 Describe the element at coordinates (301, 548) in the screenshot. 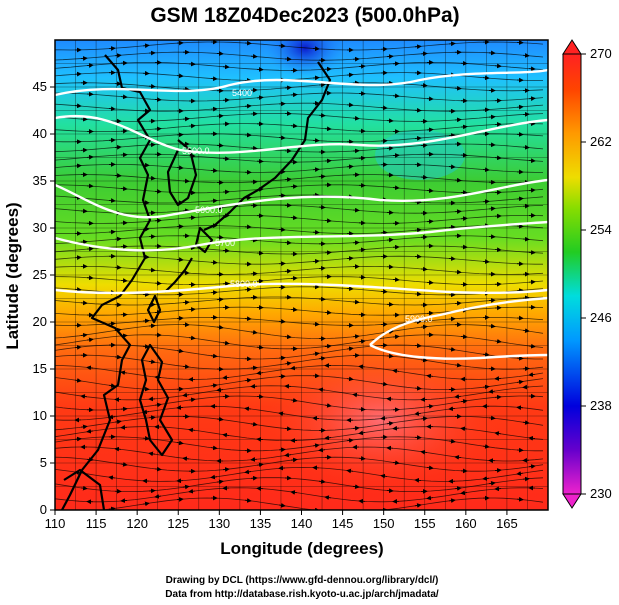

I see `x-axis-title: Longitude (degrees)` at that location.